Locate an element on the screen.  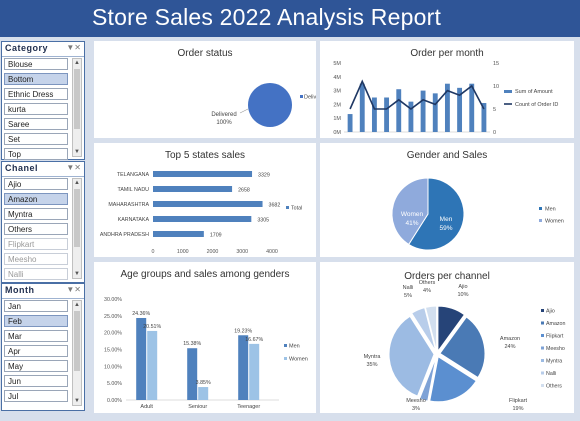
legend-label: Delivered is located at coordinates (310, 98).